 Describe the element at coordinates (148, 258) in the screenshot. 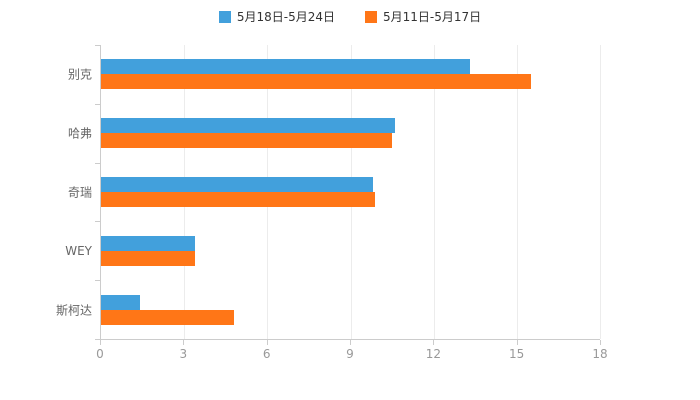

I see `bar-5月11日-5月17日-WEY` at that location.